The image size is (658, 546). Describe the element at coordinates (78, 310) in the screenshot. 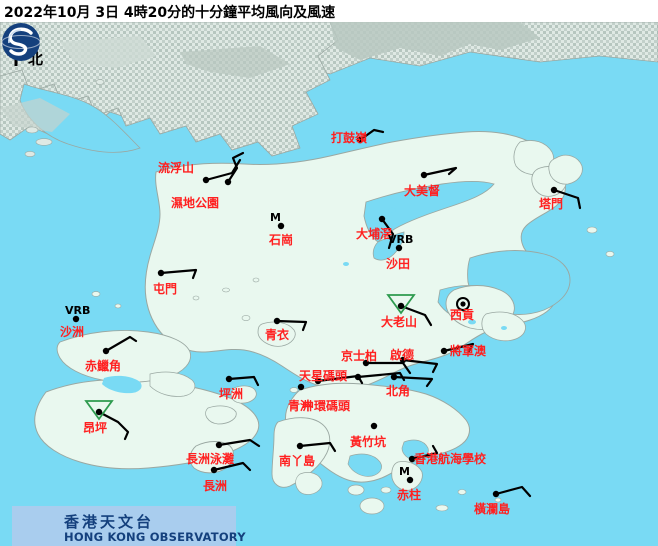

I see `variable-wind-note: VRB` at that location.